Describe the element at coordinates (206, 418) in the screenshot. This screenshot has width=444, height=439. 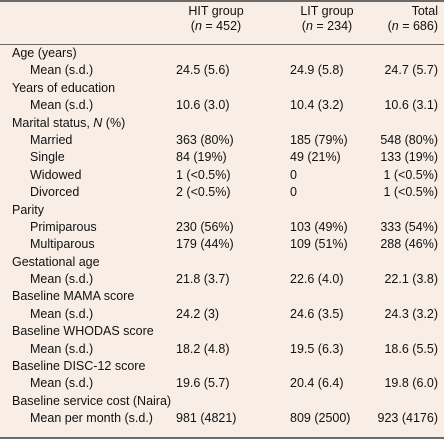
I see `hit-value: 981 (4821)` at that location.